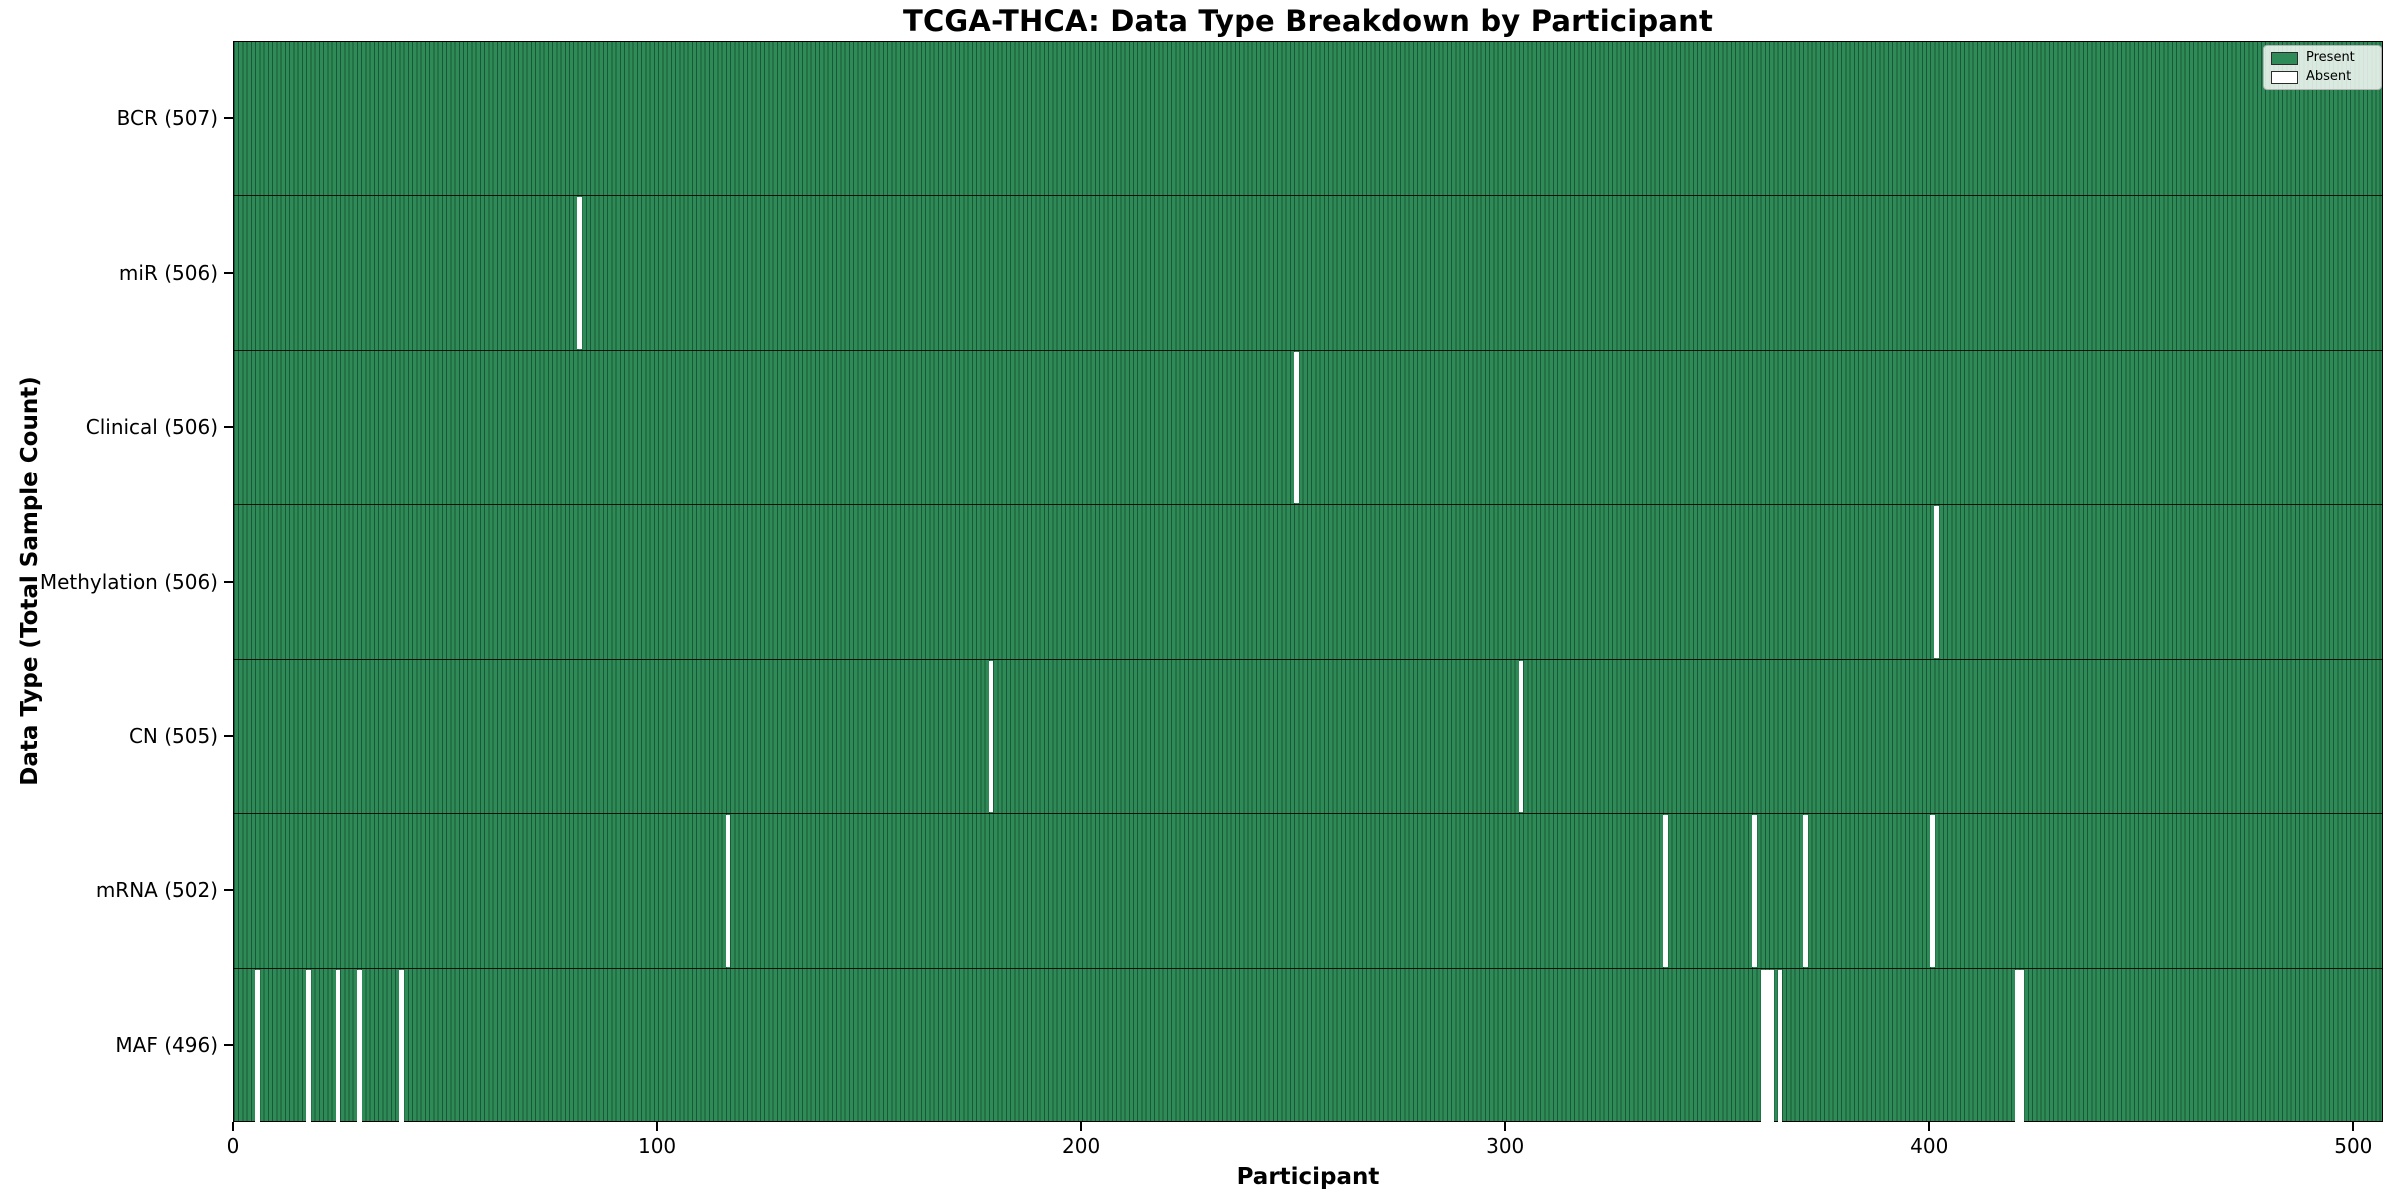 This screenshot has width=2400, height=1200. What do you see at coordinates (173, 735) in the screenshot?
I see `y-tick-label-cn: CN (505)` at bounding box center [173, 735].